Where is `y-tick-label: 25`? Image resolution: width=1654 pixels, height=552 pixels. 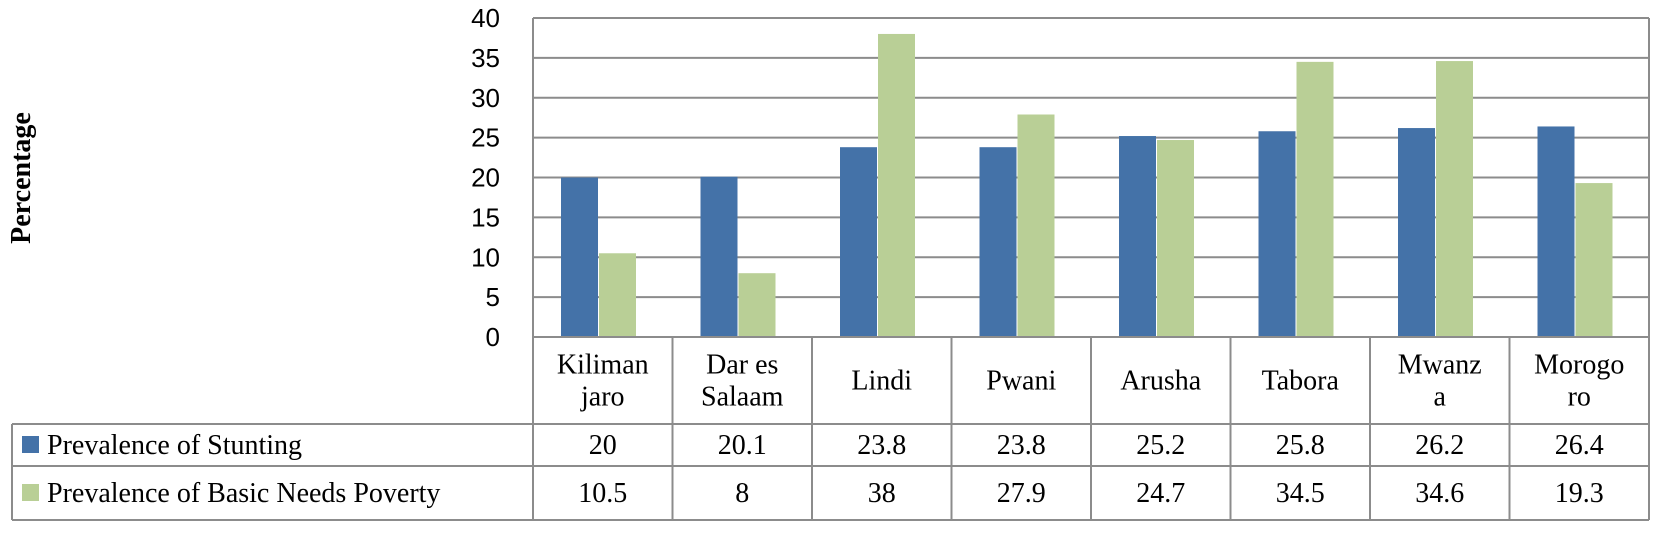
y-tick-label: 25 is located at coordinates (485, 138).